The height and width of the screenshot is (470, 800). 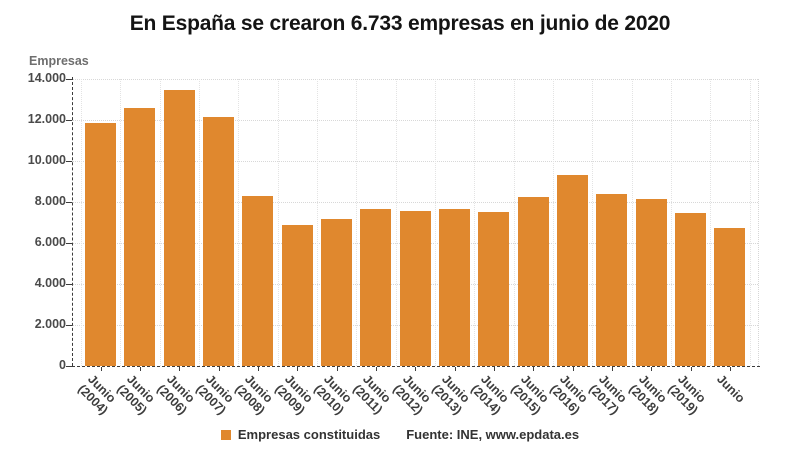 I want to click on x-tick-label: Junio, so click(x=731, y=389).